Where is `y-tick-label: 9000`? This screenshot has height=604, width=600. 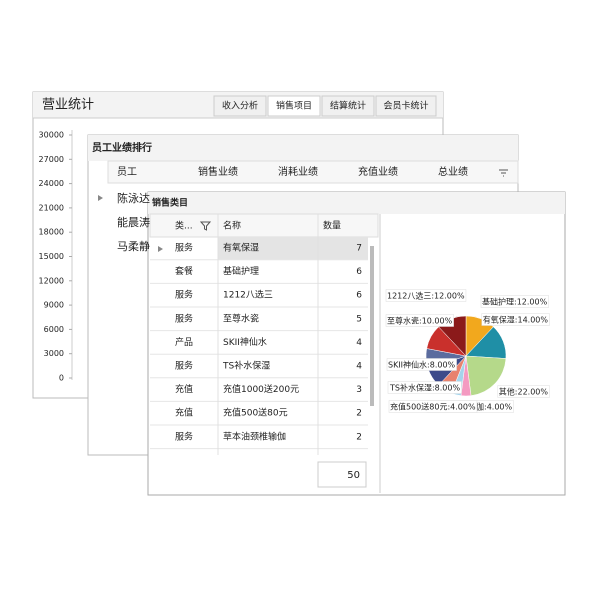 y-tick-label: 9000 is located at coordinates (54, 305).